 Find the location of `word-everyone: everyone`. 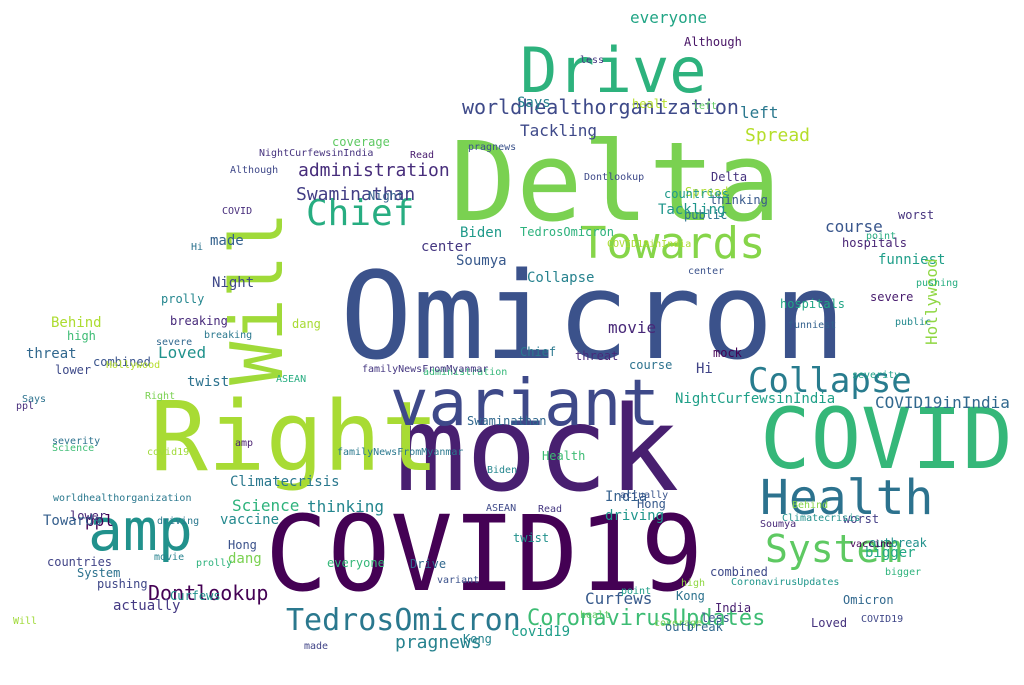

word-everyone: everyone is located at coordinates (668, 17).